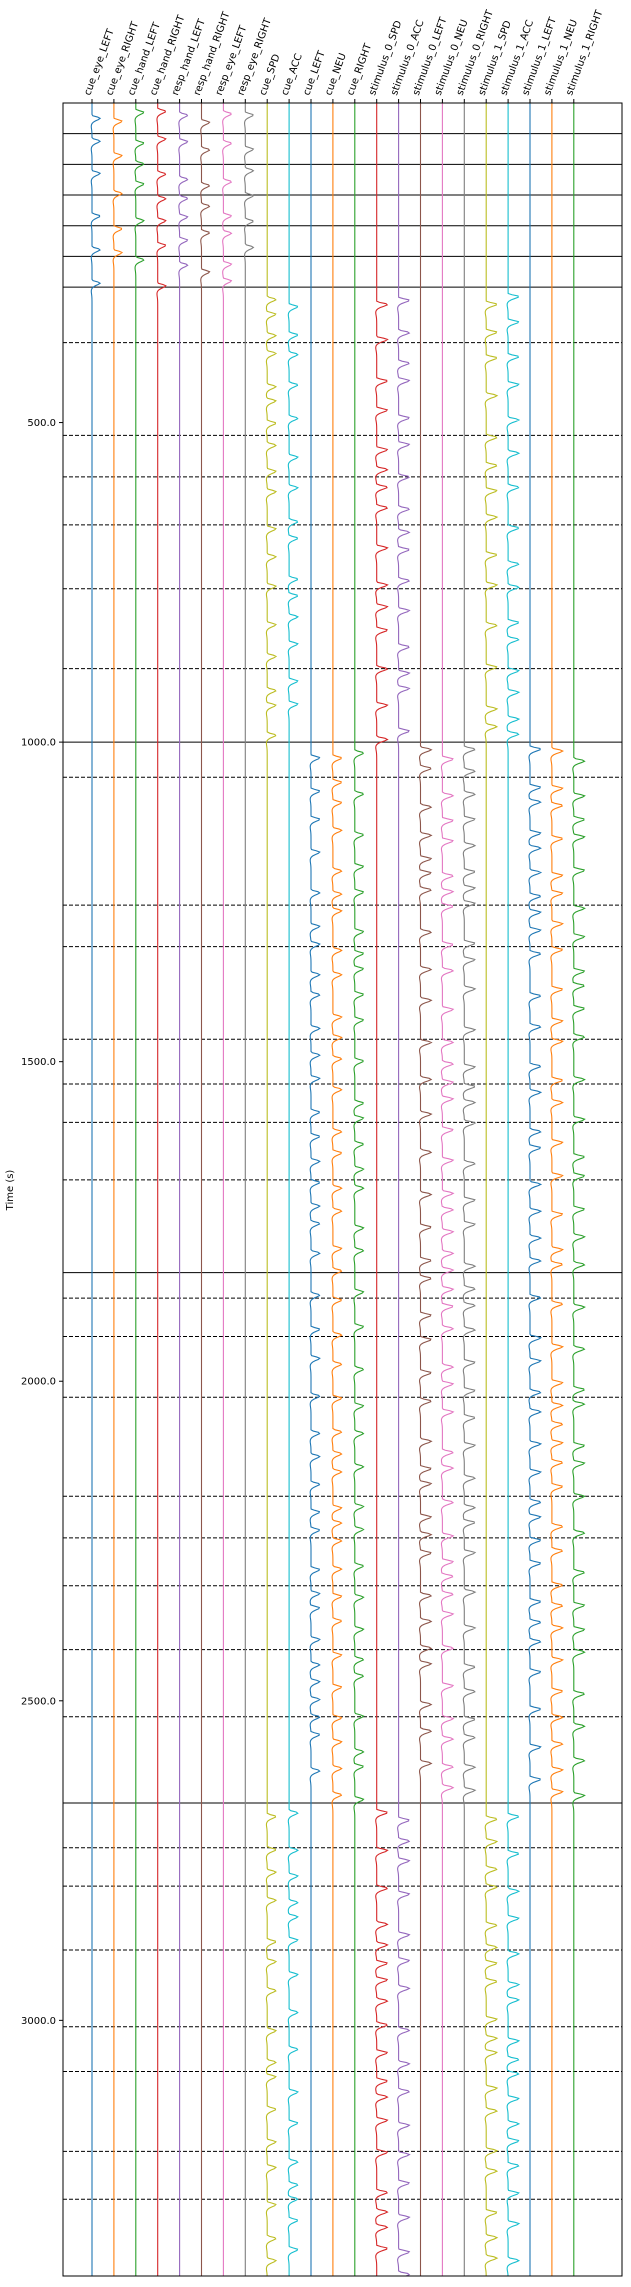  Describe the element at coordinates (335, 74) in the screenshot. I see `column-label: cue_NEU` at that location.